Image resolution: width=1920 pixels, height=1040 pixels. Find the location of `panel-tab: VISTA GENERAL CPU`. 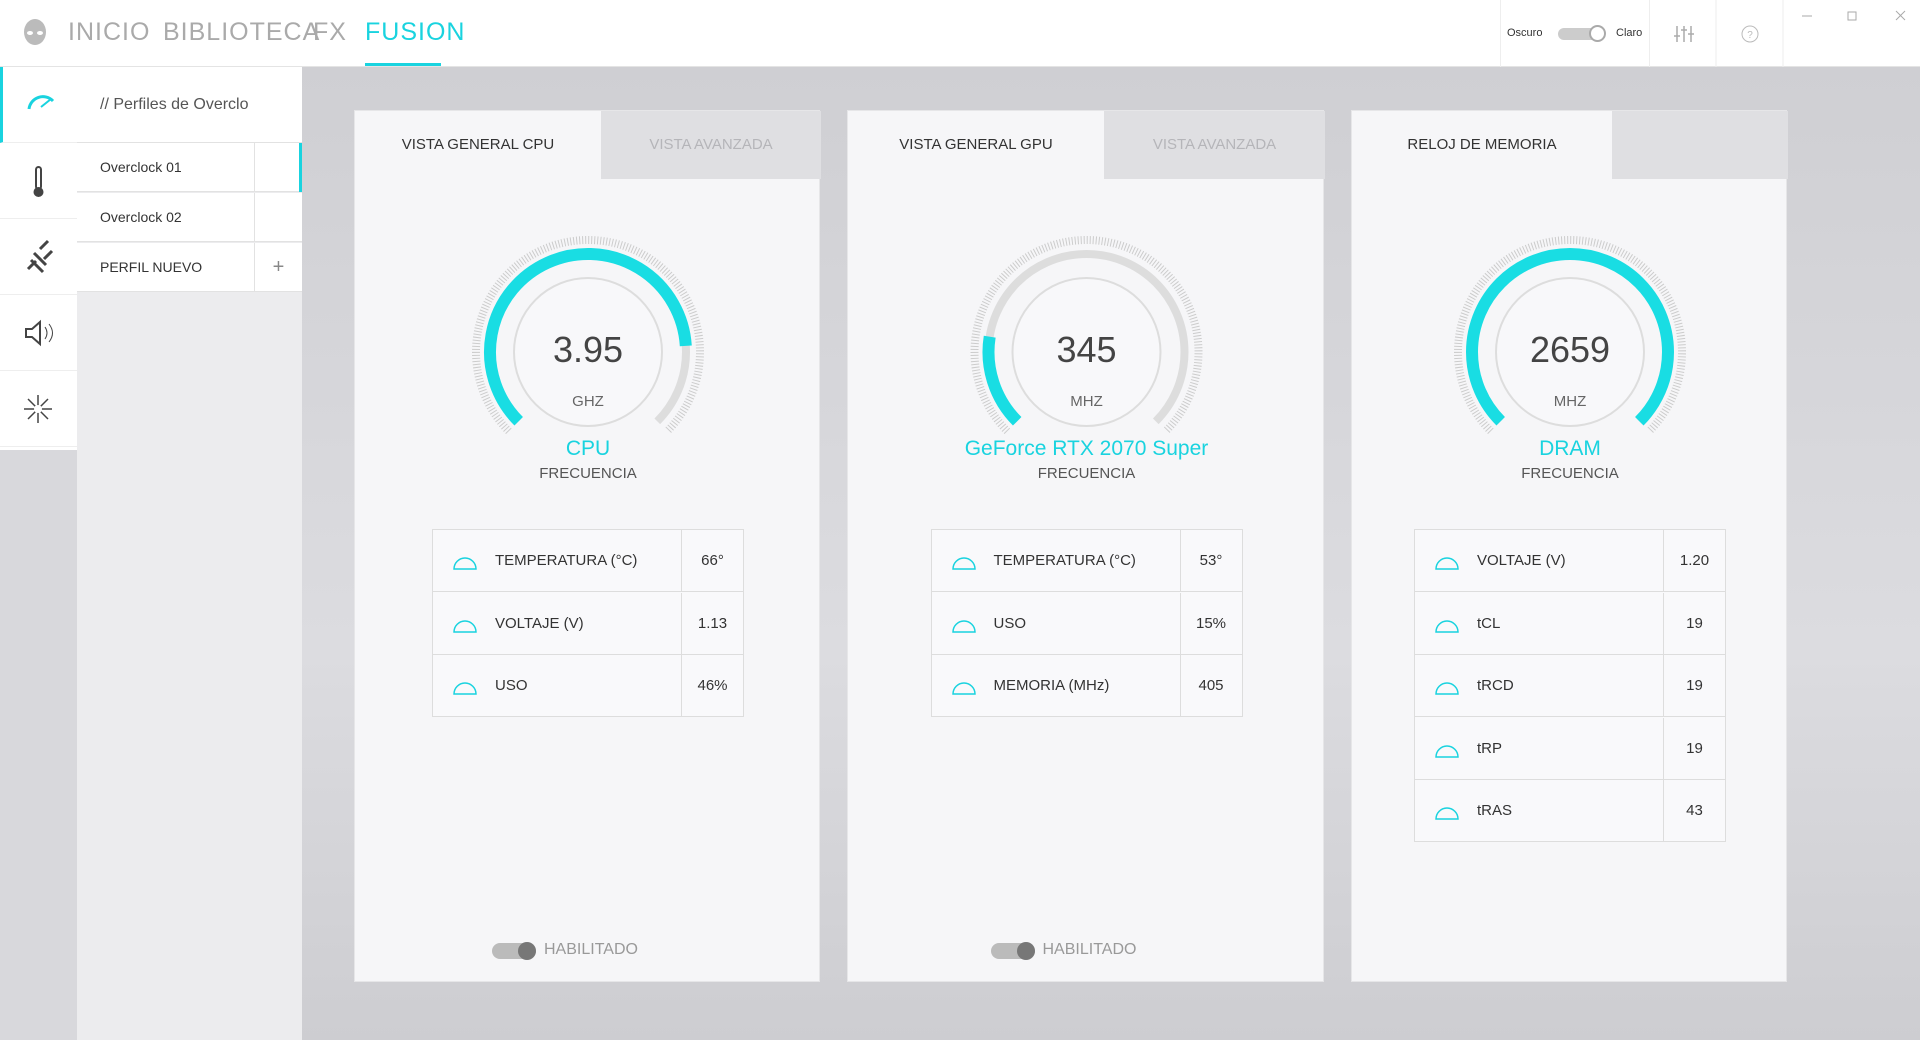

panel-tab: VISTA GENERAL CPU is located at coordinates (478, 144).